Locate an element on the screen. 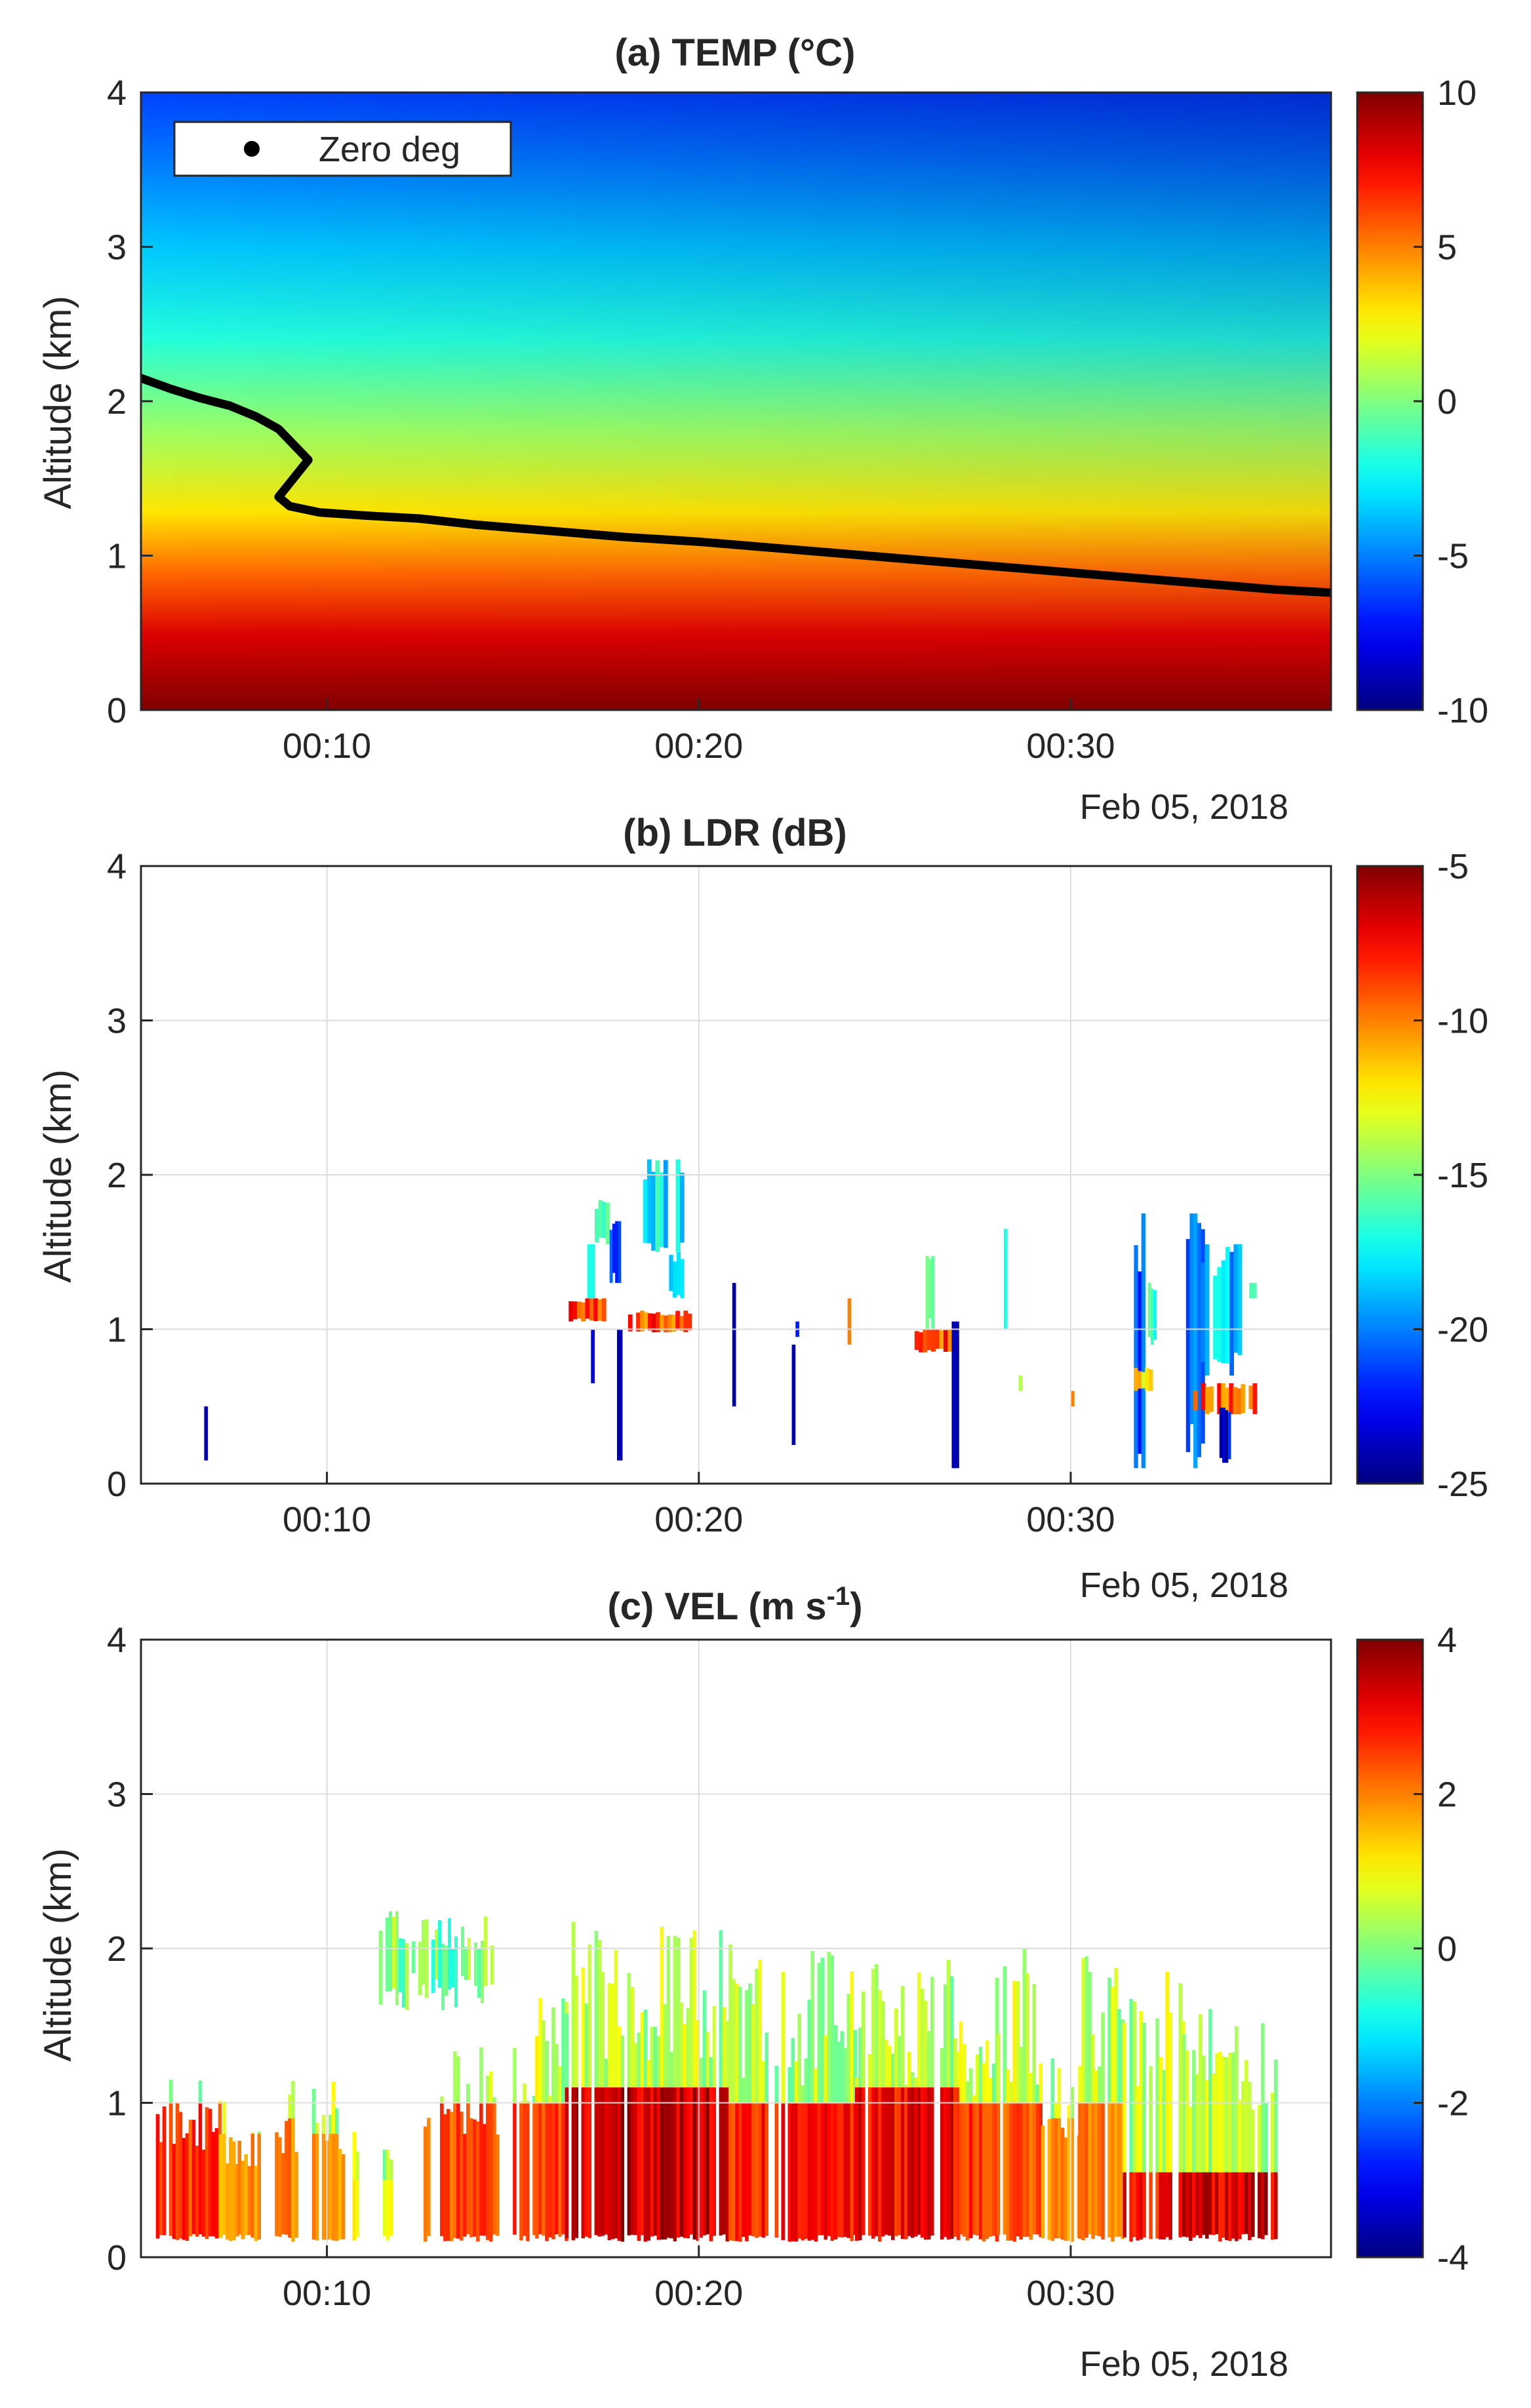 The width and height of the screenshot is (1531, 2408). panel-c-title-suffix: ) is located at coordinates (856, 1606).